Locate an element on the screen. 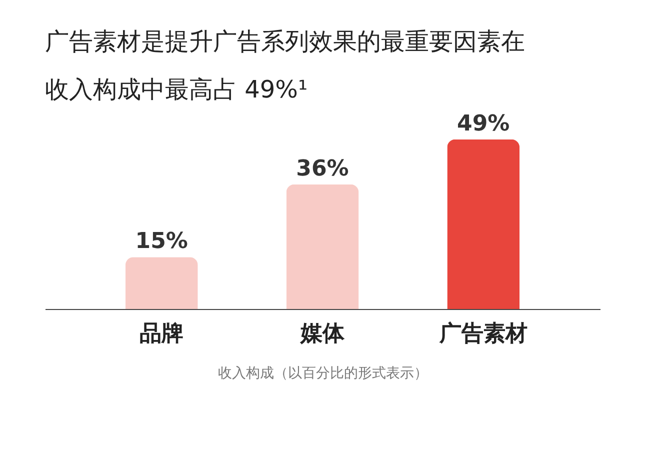 The width and height of the screenshot is (648, 471). chart-title: 广告素材是提升广告系列效果的最重要因素在收入构成中最高占 49%¹ is located at coordinates (285, 65).